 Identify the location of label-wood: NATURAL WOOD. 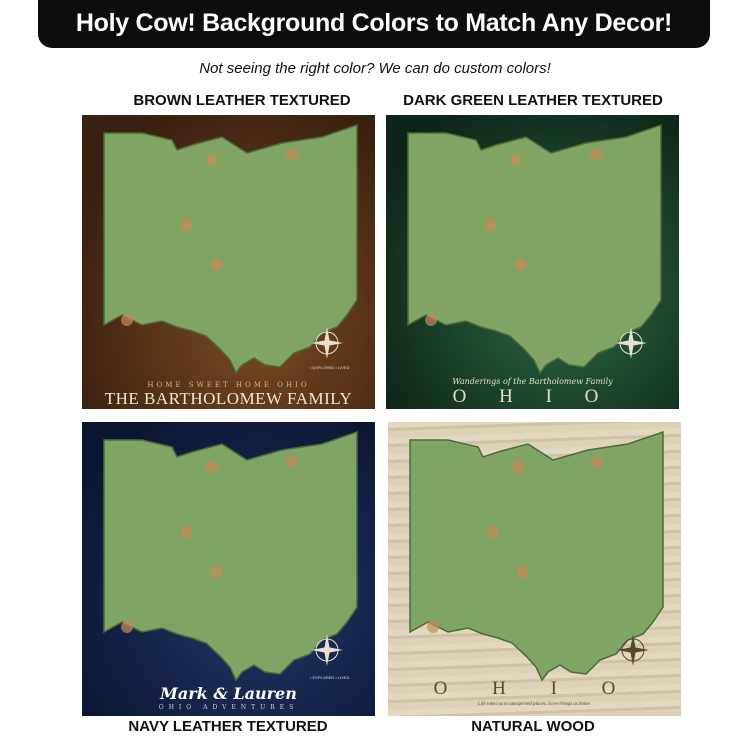
(533, 726).